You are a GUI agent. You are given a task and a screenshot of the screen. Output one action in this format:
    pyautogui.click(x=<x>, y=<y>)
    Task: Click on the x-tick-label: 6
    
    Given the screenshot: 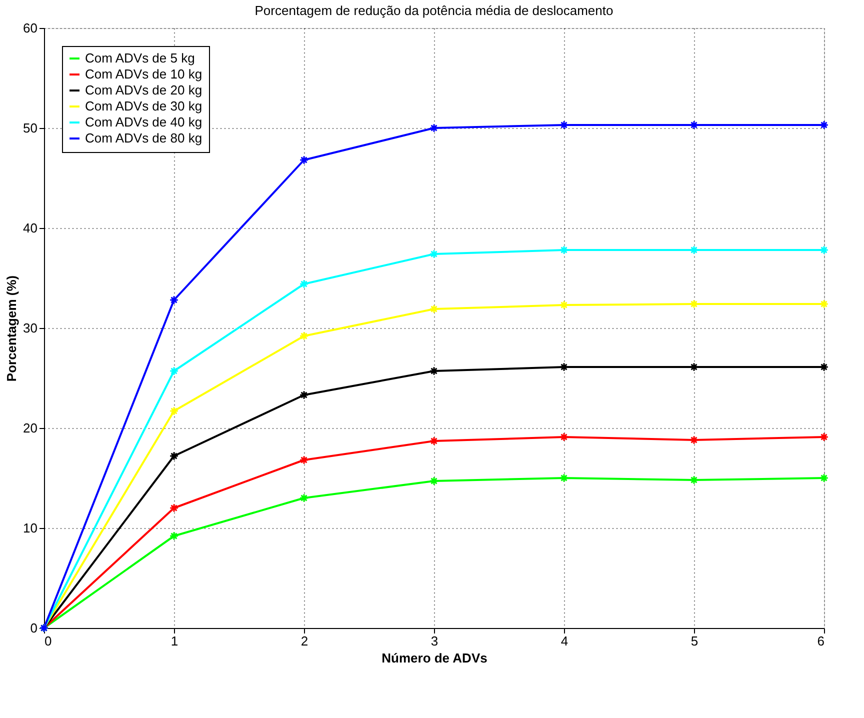 What is the action you would take?
    pyautogui.click(x=820, y=641)
    